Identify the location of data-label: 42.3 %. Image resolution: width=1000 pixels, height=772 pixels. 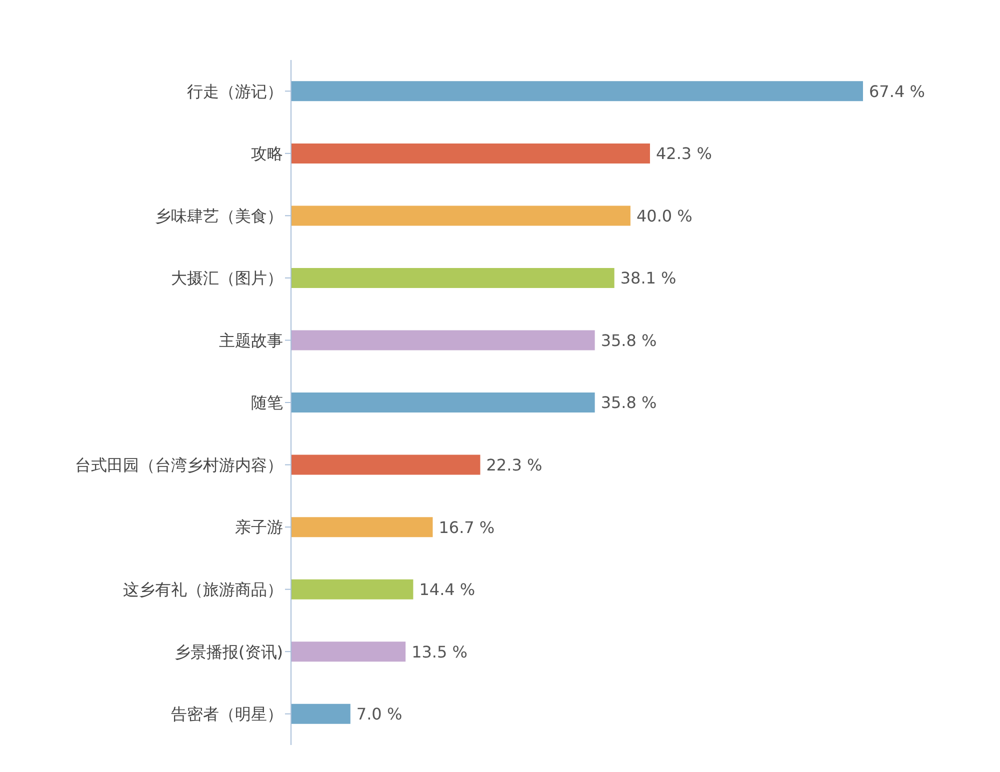
(684, 154).